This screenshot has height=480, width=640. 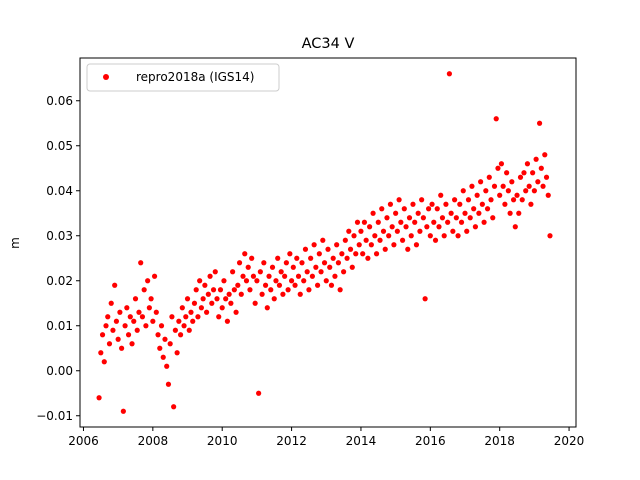 I want to click on y-tick-label: −0.01, so click(x=54, y=416).